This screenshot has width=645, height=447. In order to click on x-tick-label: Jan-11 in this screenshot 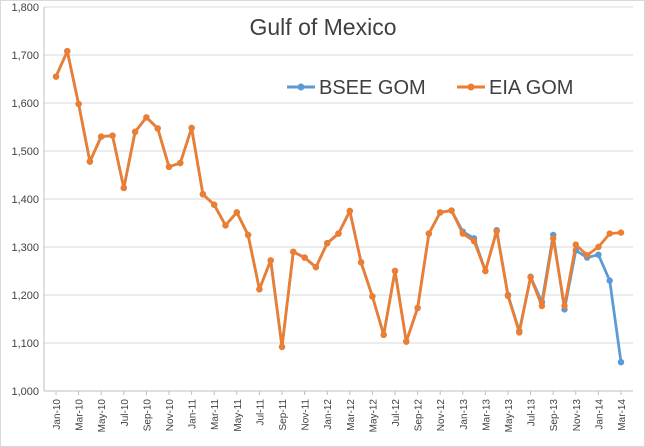, I will do `click(193, 414)`.